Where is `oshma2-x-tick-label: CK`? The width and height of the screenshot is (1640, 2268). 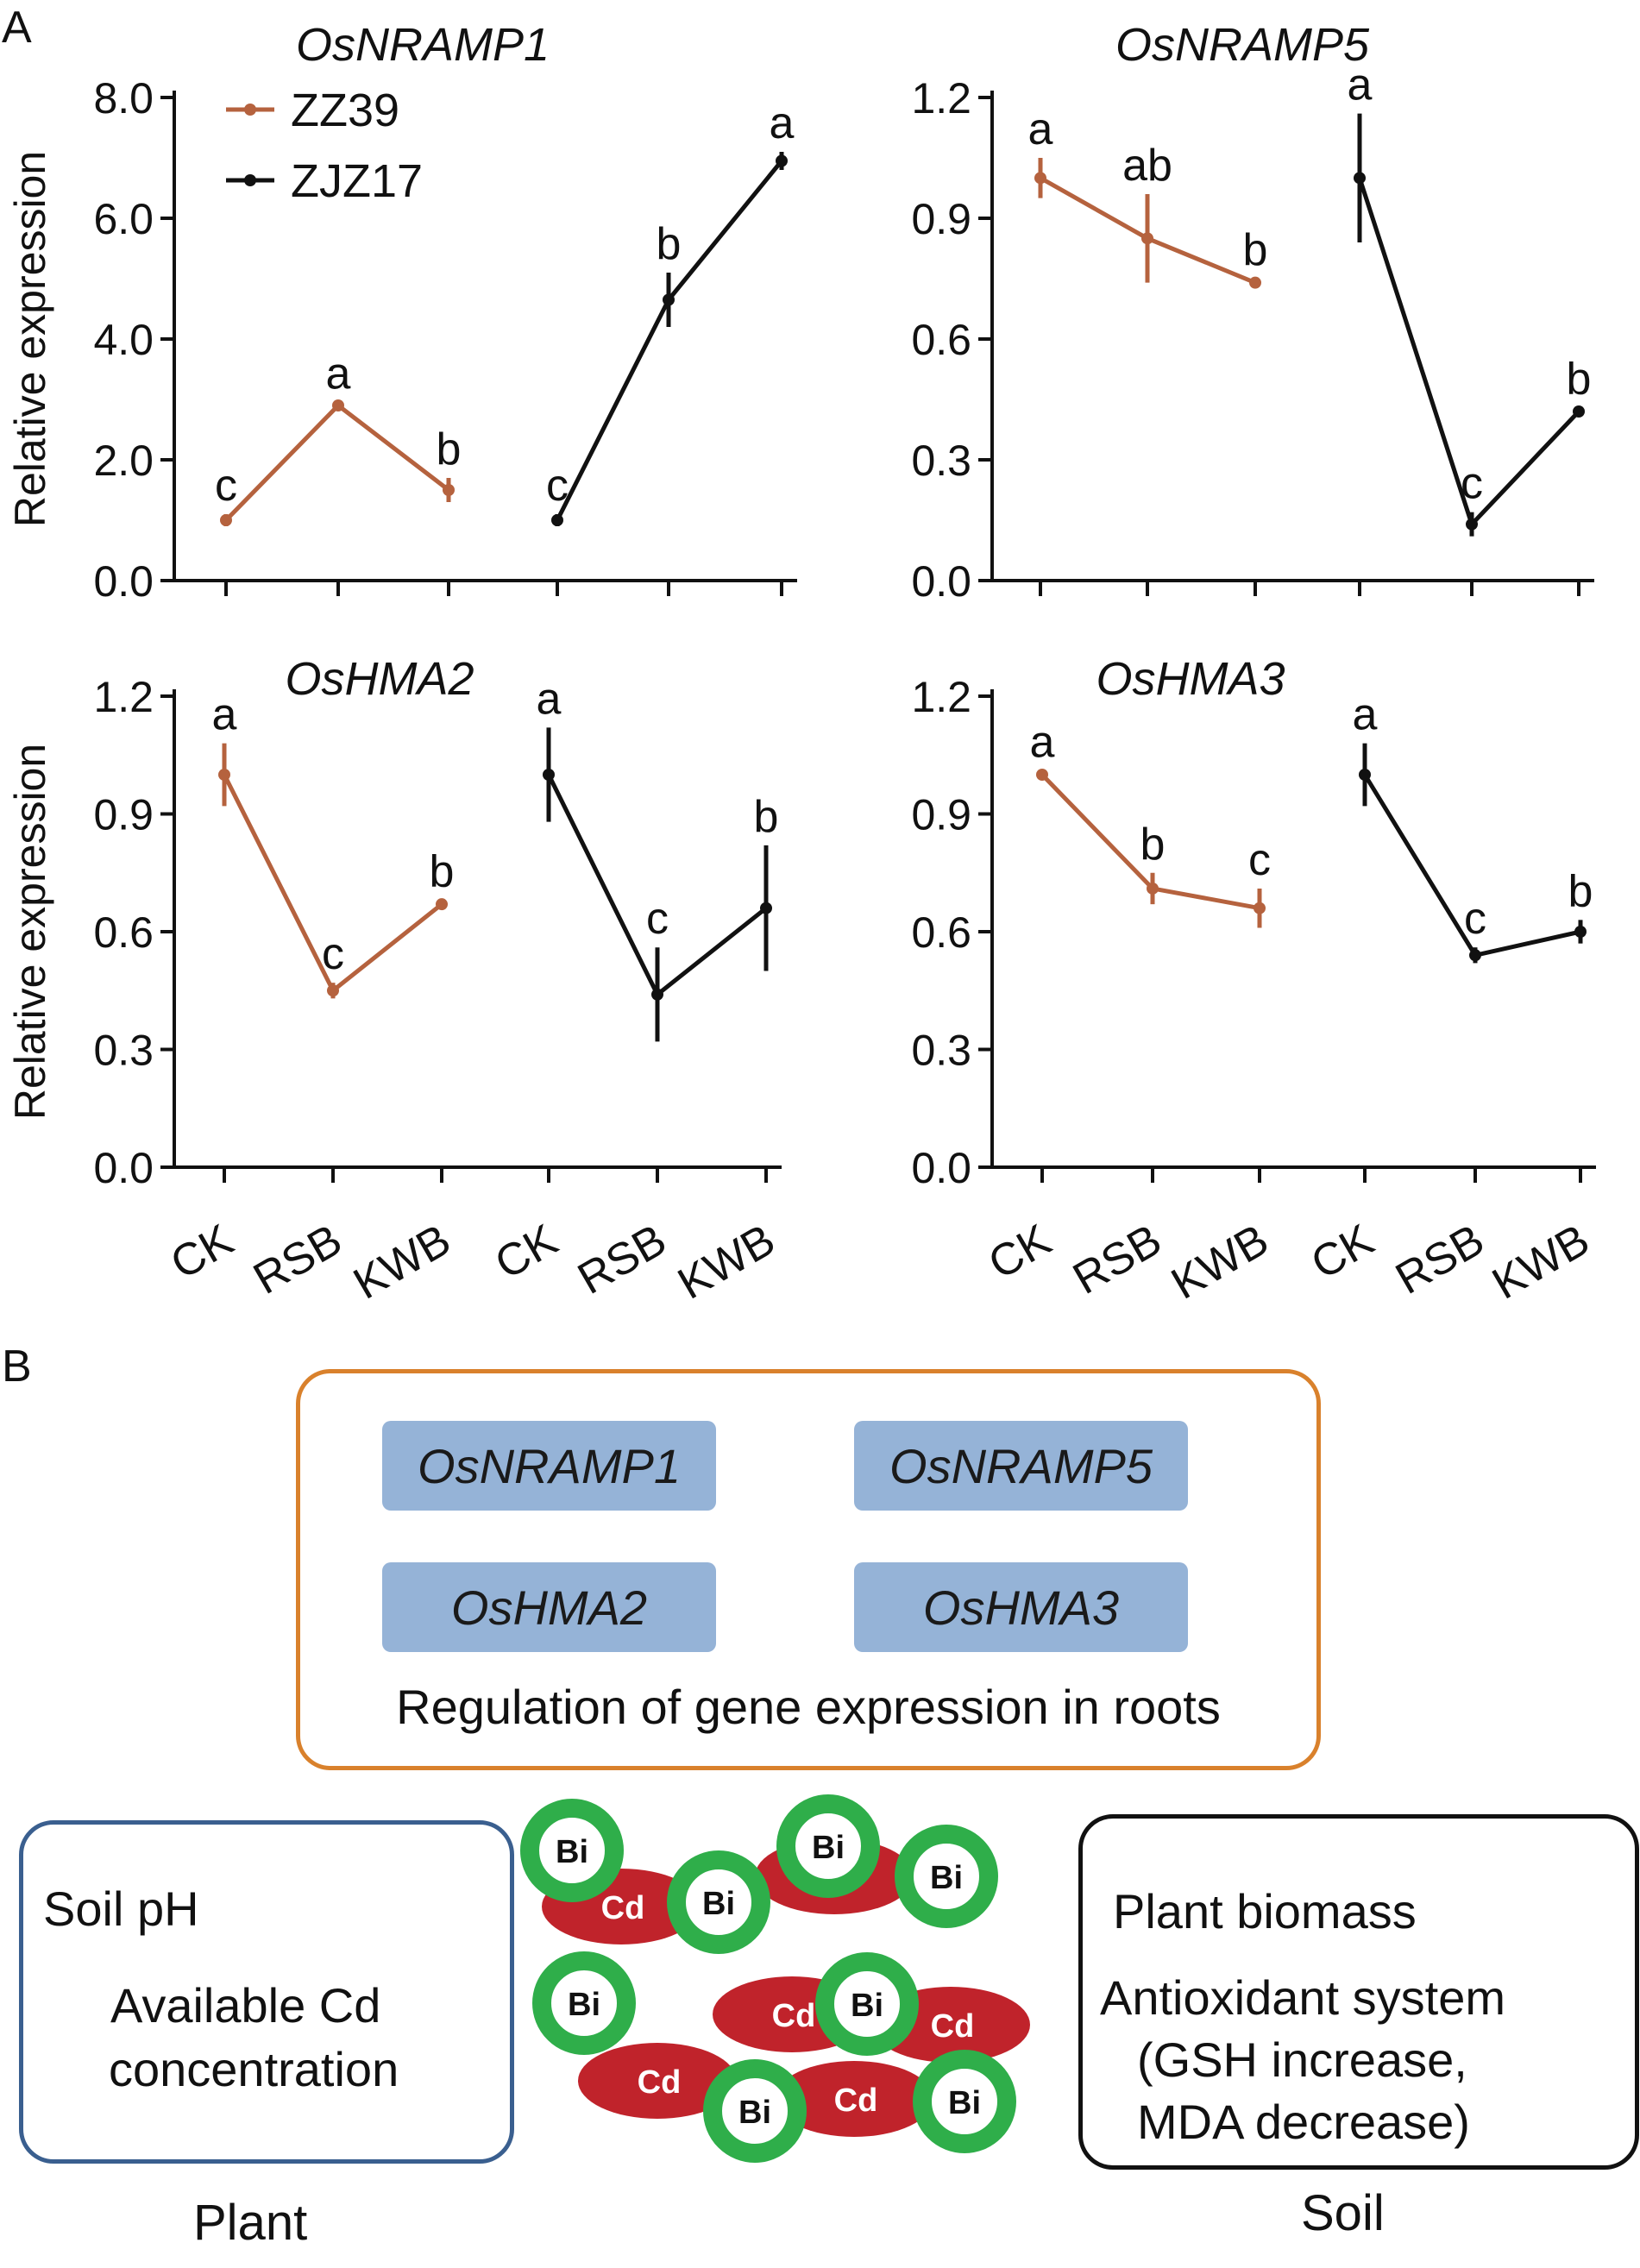 oshma2-x-tick-label: CK is located at coordinates (202, 1252).